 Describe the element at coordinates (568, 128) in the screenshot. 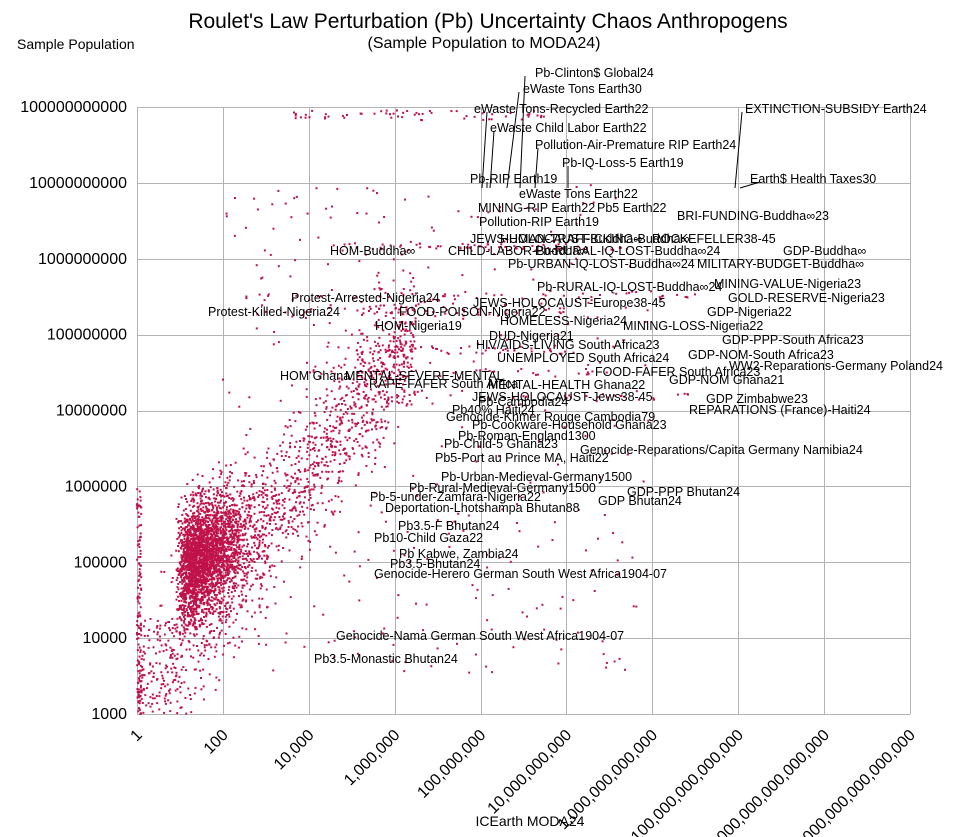

I see `annotation-label: eWaste Child Labor Earth22` at that location.